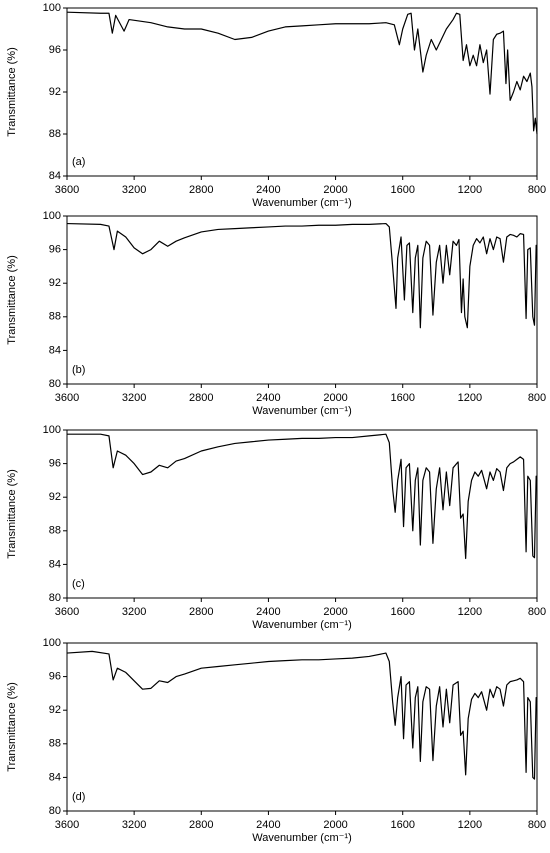 The image size is (550, 853). Describe the element at coordinates (78, 584) in the screenshot. I see `panel-label: (c)` at that location.